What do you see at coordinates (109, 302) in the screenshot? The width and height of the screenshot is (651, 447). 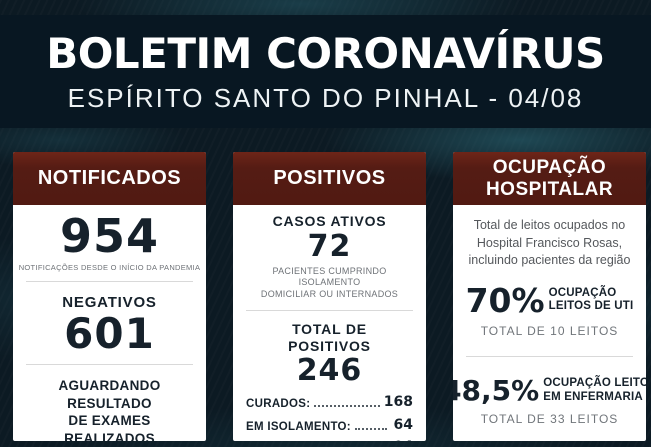 I see `negativos-label: NEGATIVOS` at bounding box center [109, 302].